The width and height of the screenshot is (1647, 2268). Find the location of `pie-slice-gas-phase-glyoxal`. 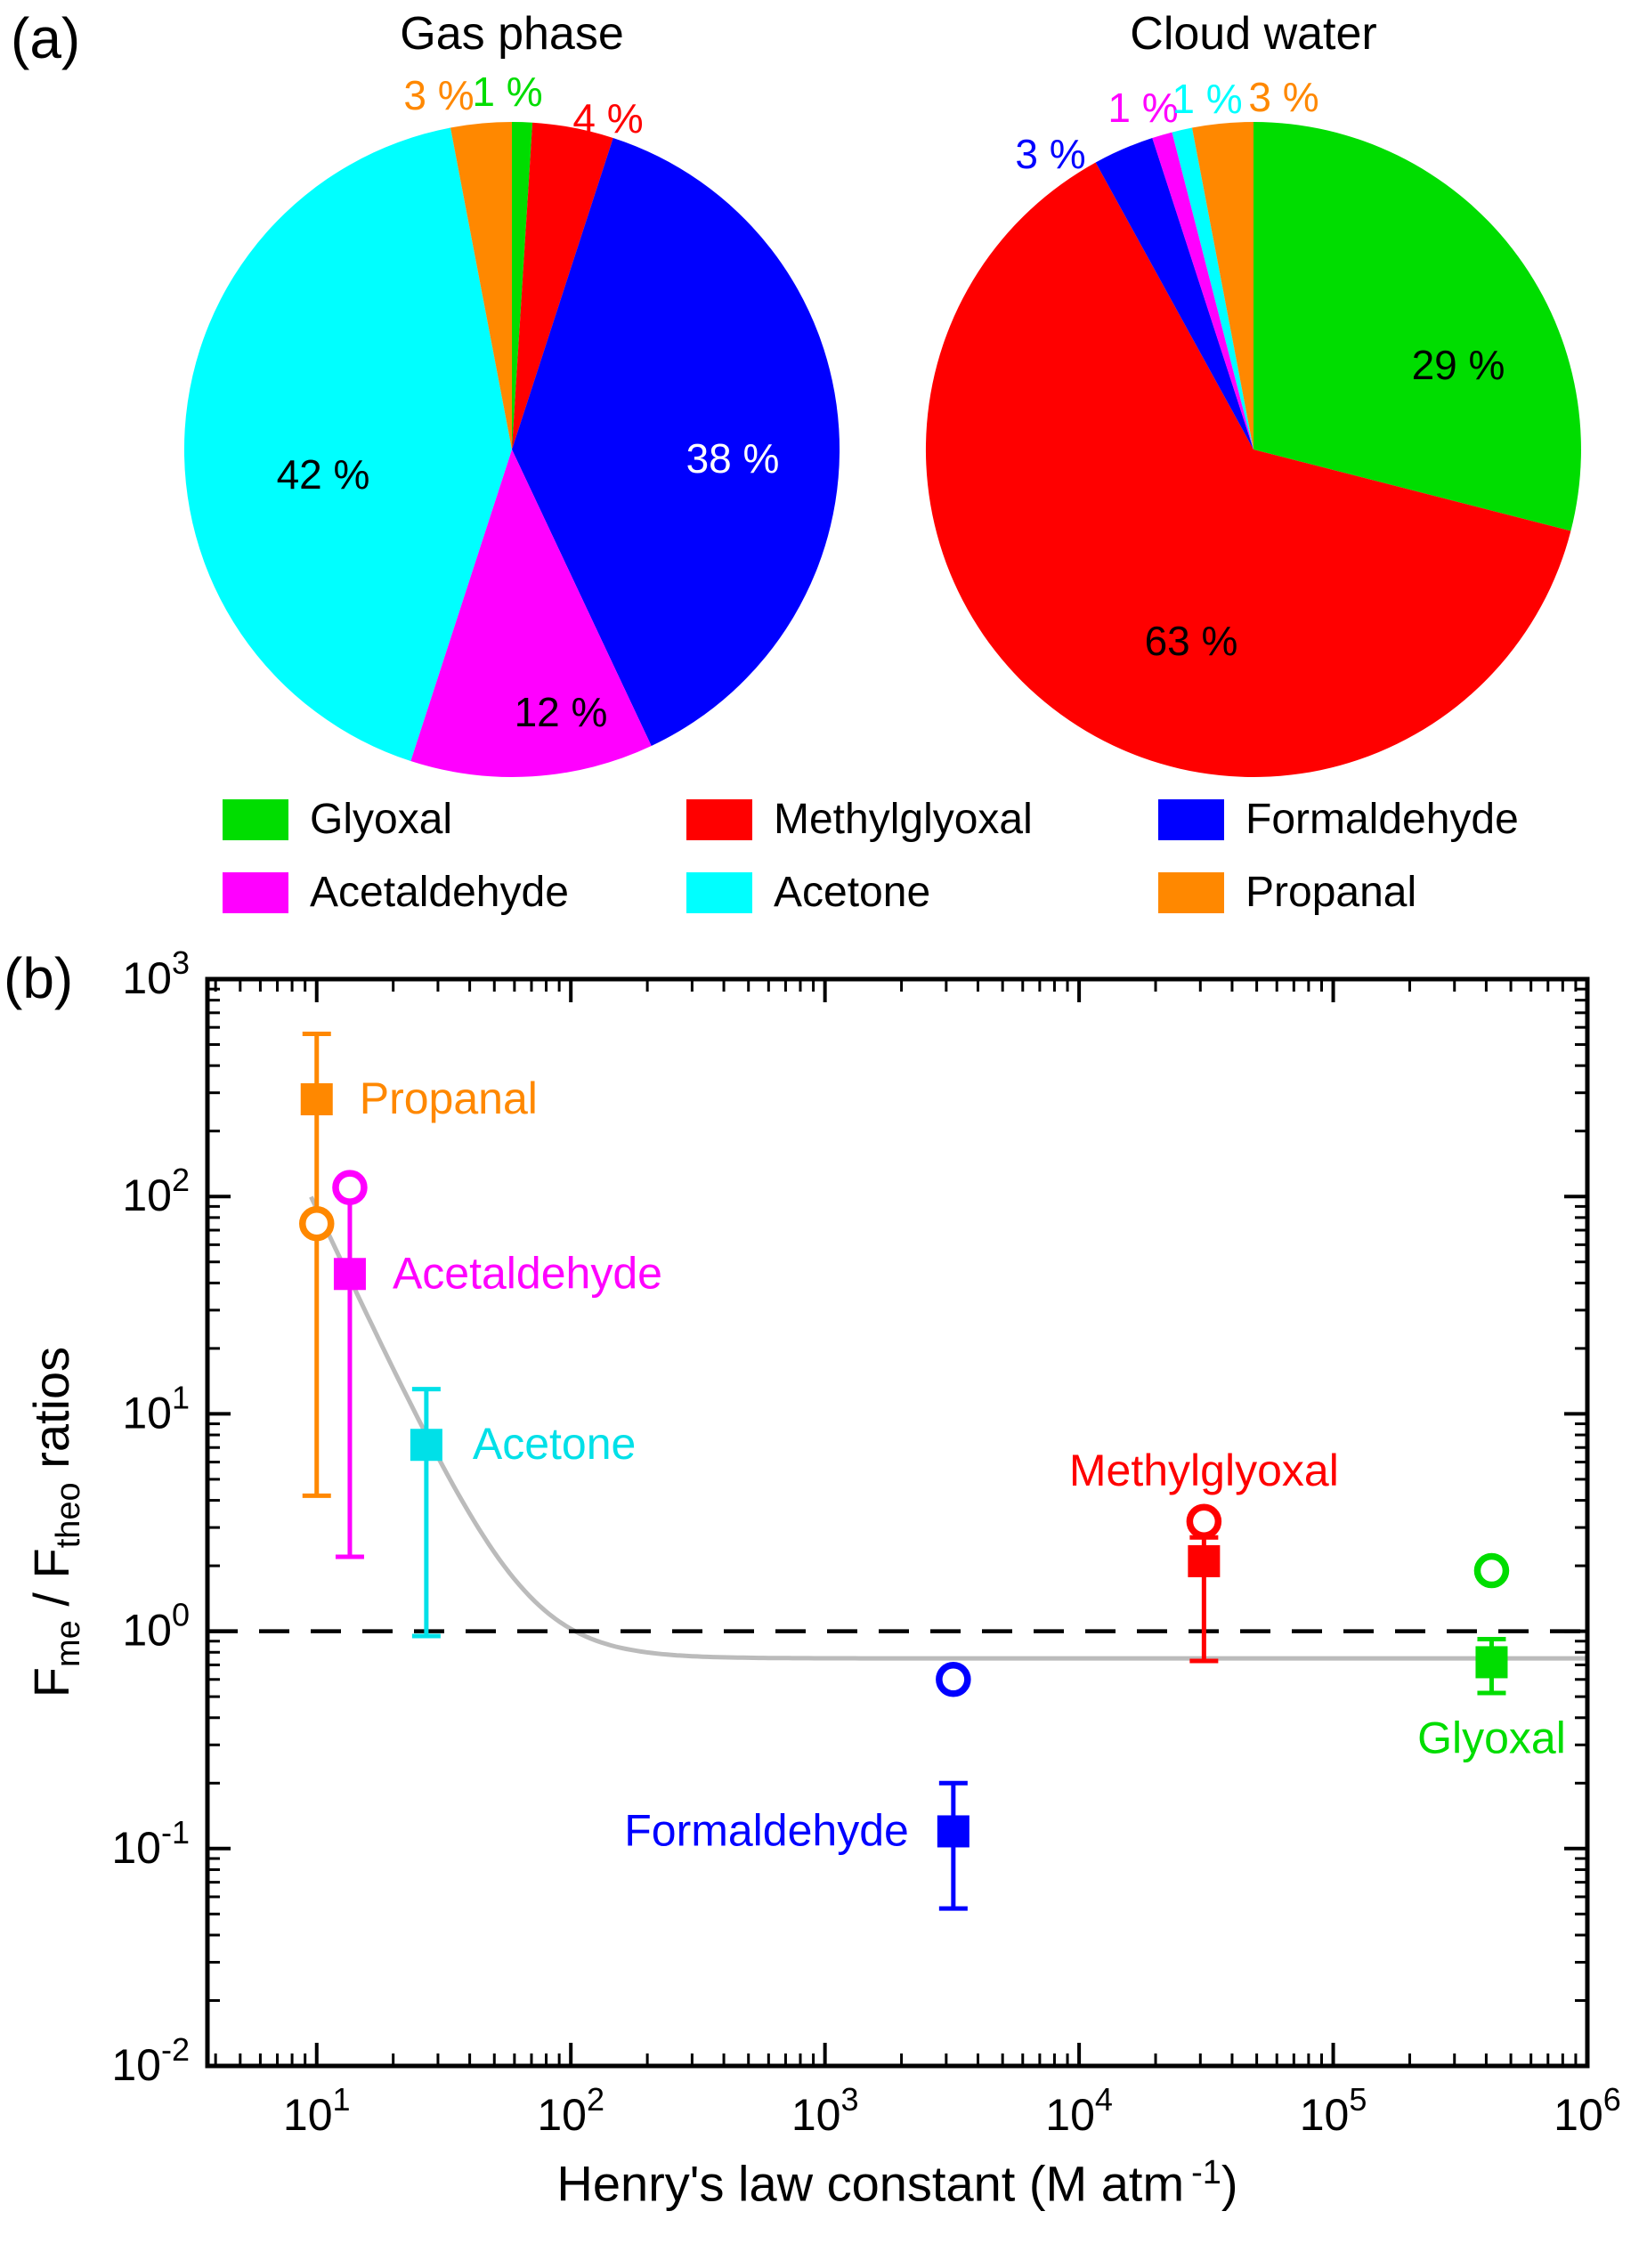

pie-slice-gas-phase-glyoxal is located at coordinates (522, 285).